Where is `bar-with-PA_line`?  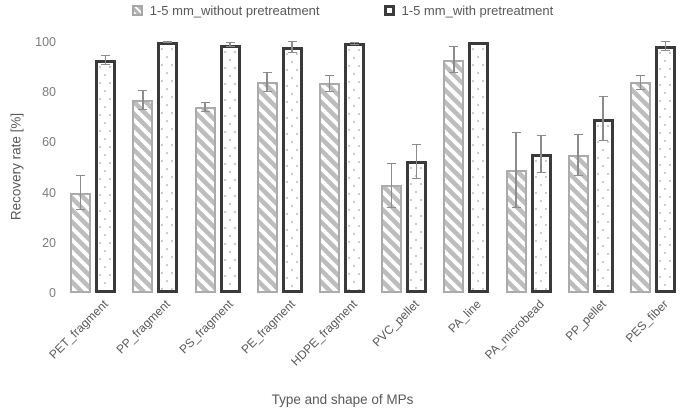 bar-with-PA_line is located at coordinates (479, 167).